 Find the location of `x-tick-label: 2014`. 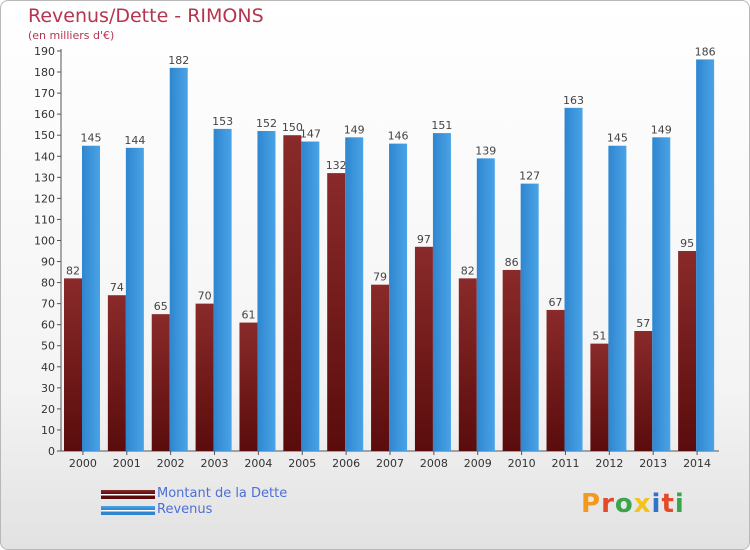

x-tick-label: 2014 is located at coordinates (697, 463).